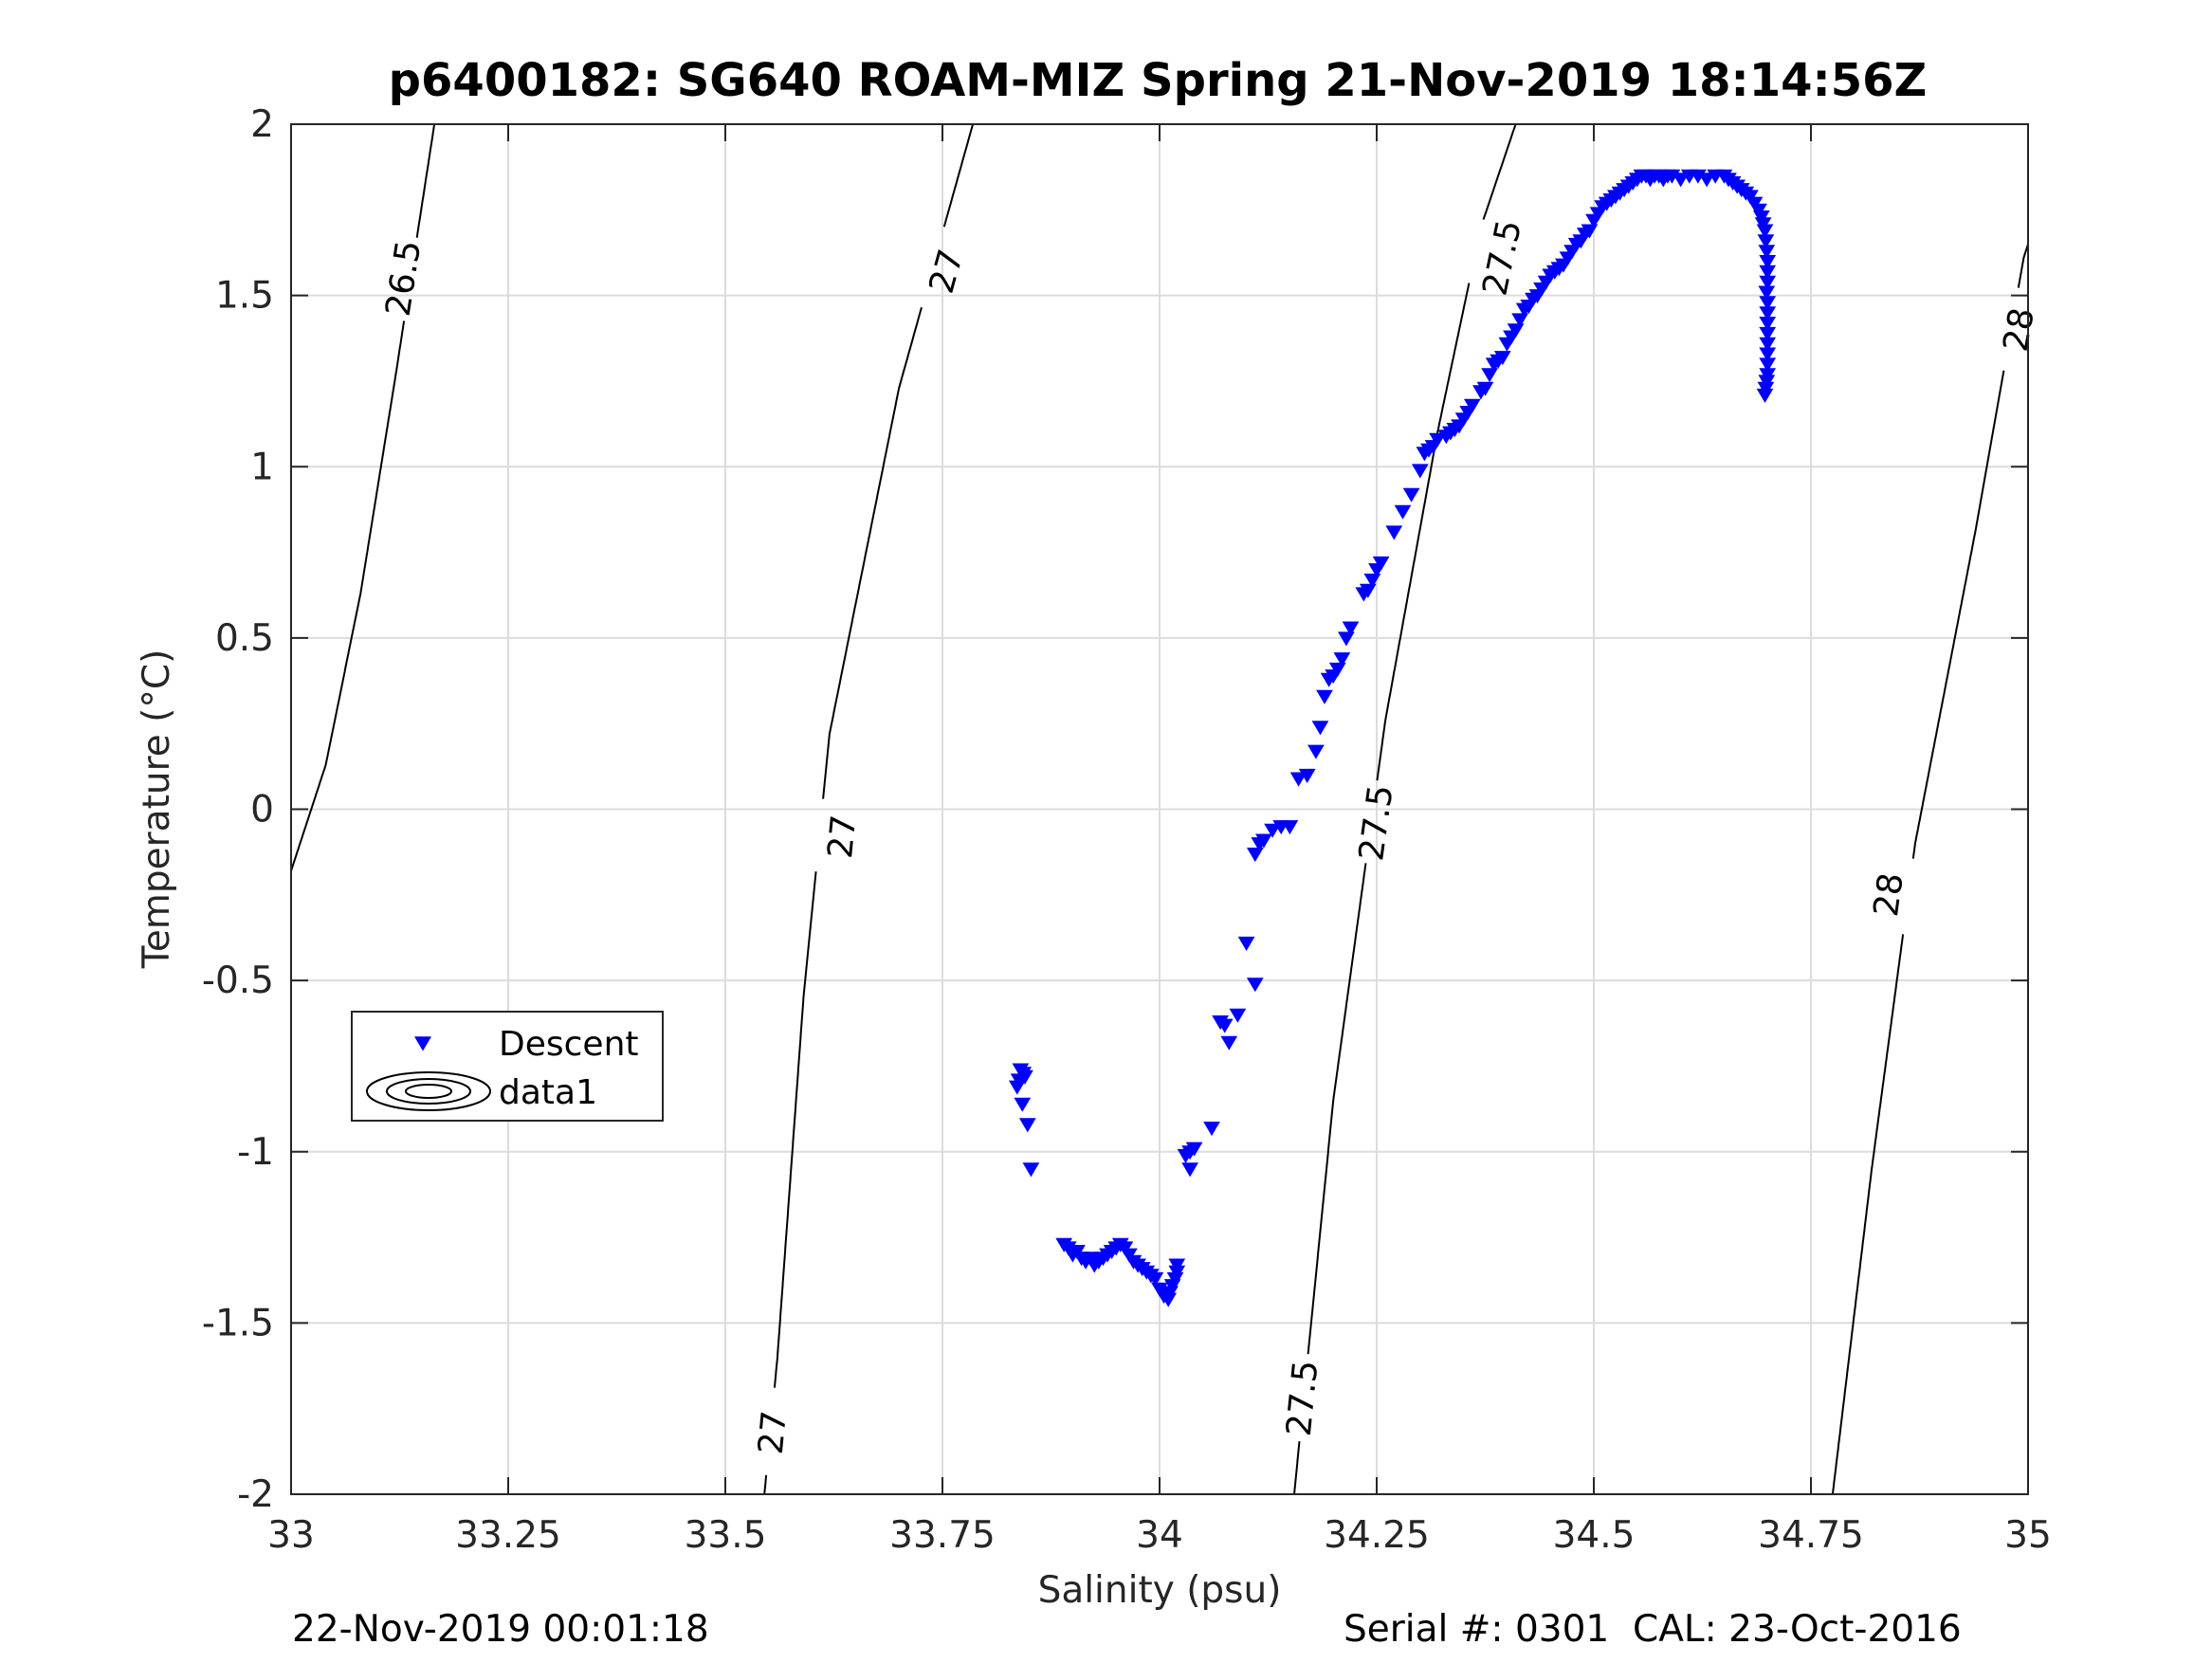 The image size is (2212, 1663). I want to click on x-tick-label: 33.25, so click(508, 1535).